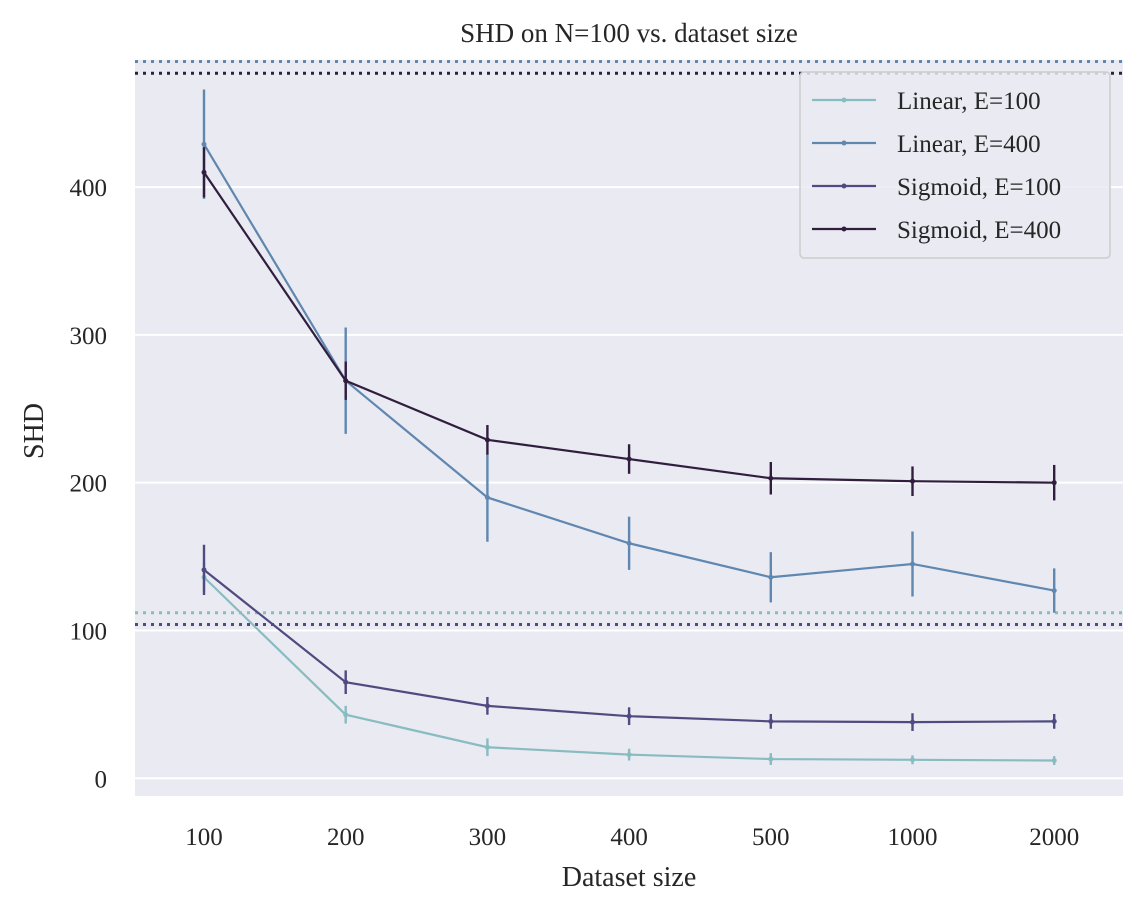  Describe the element at coordinates (89, 631) in the screenshot. I see `y-tick-label: 100` at that location.